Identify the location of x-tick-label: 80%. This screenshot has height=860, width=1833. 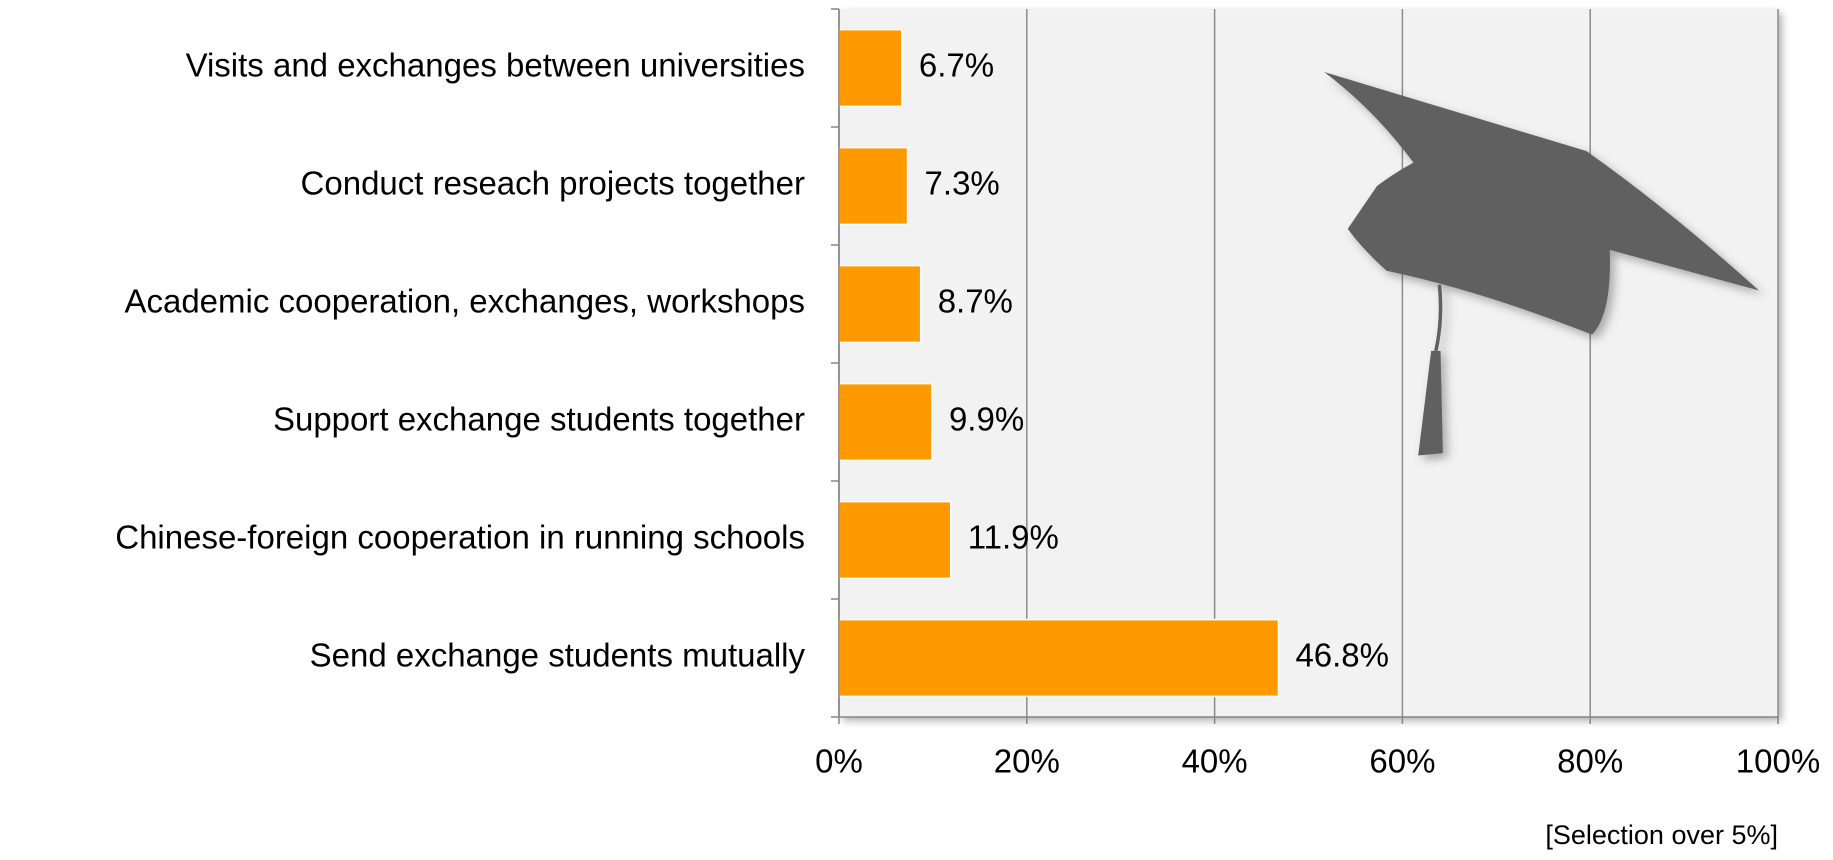
(1590, 761).